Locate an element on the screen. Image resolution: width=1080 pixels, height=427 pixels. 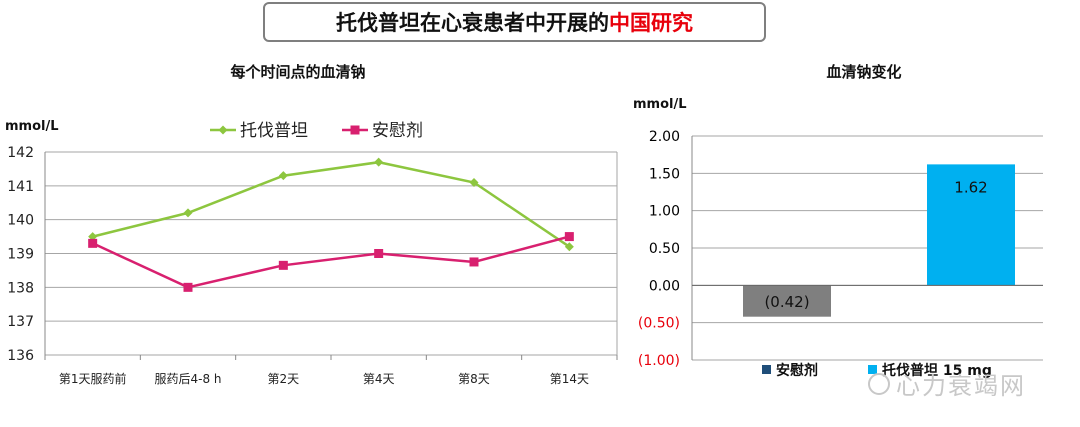
legend-label: 托伐普坦 15 mg is located at coordinates (937, 370).